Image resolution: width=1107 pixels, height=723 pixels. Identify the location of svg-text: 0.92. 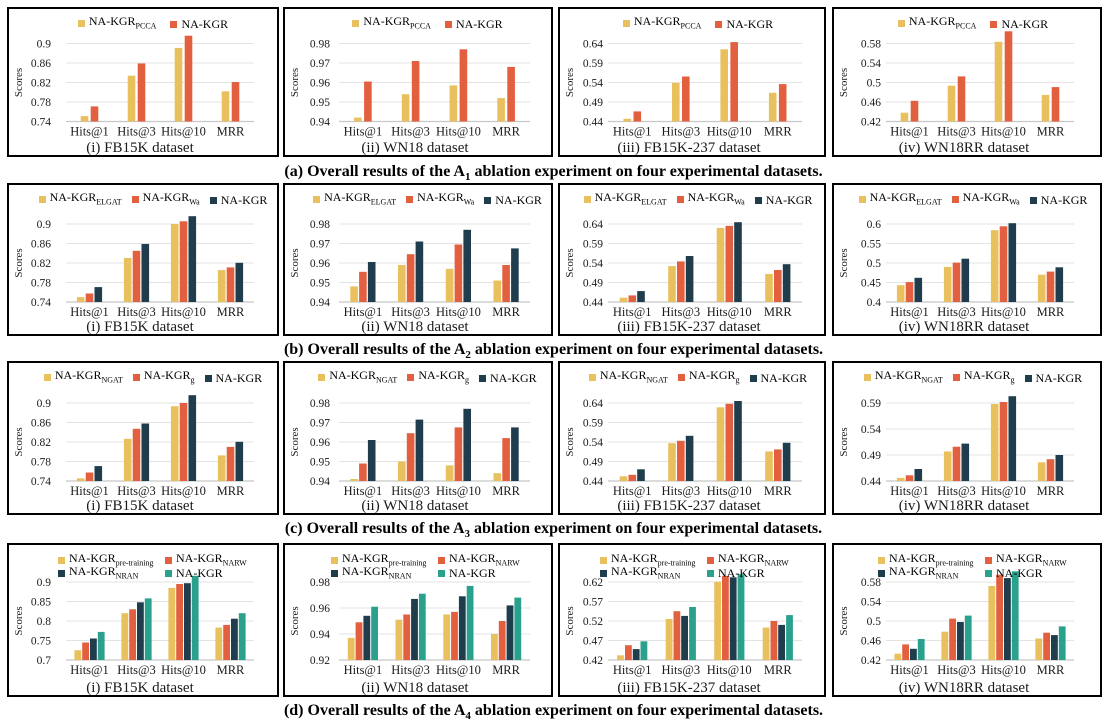
(320, 661).